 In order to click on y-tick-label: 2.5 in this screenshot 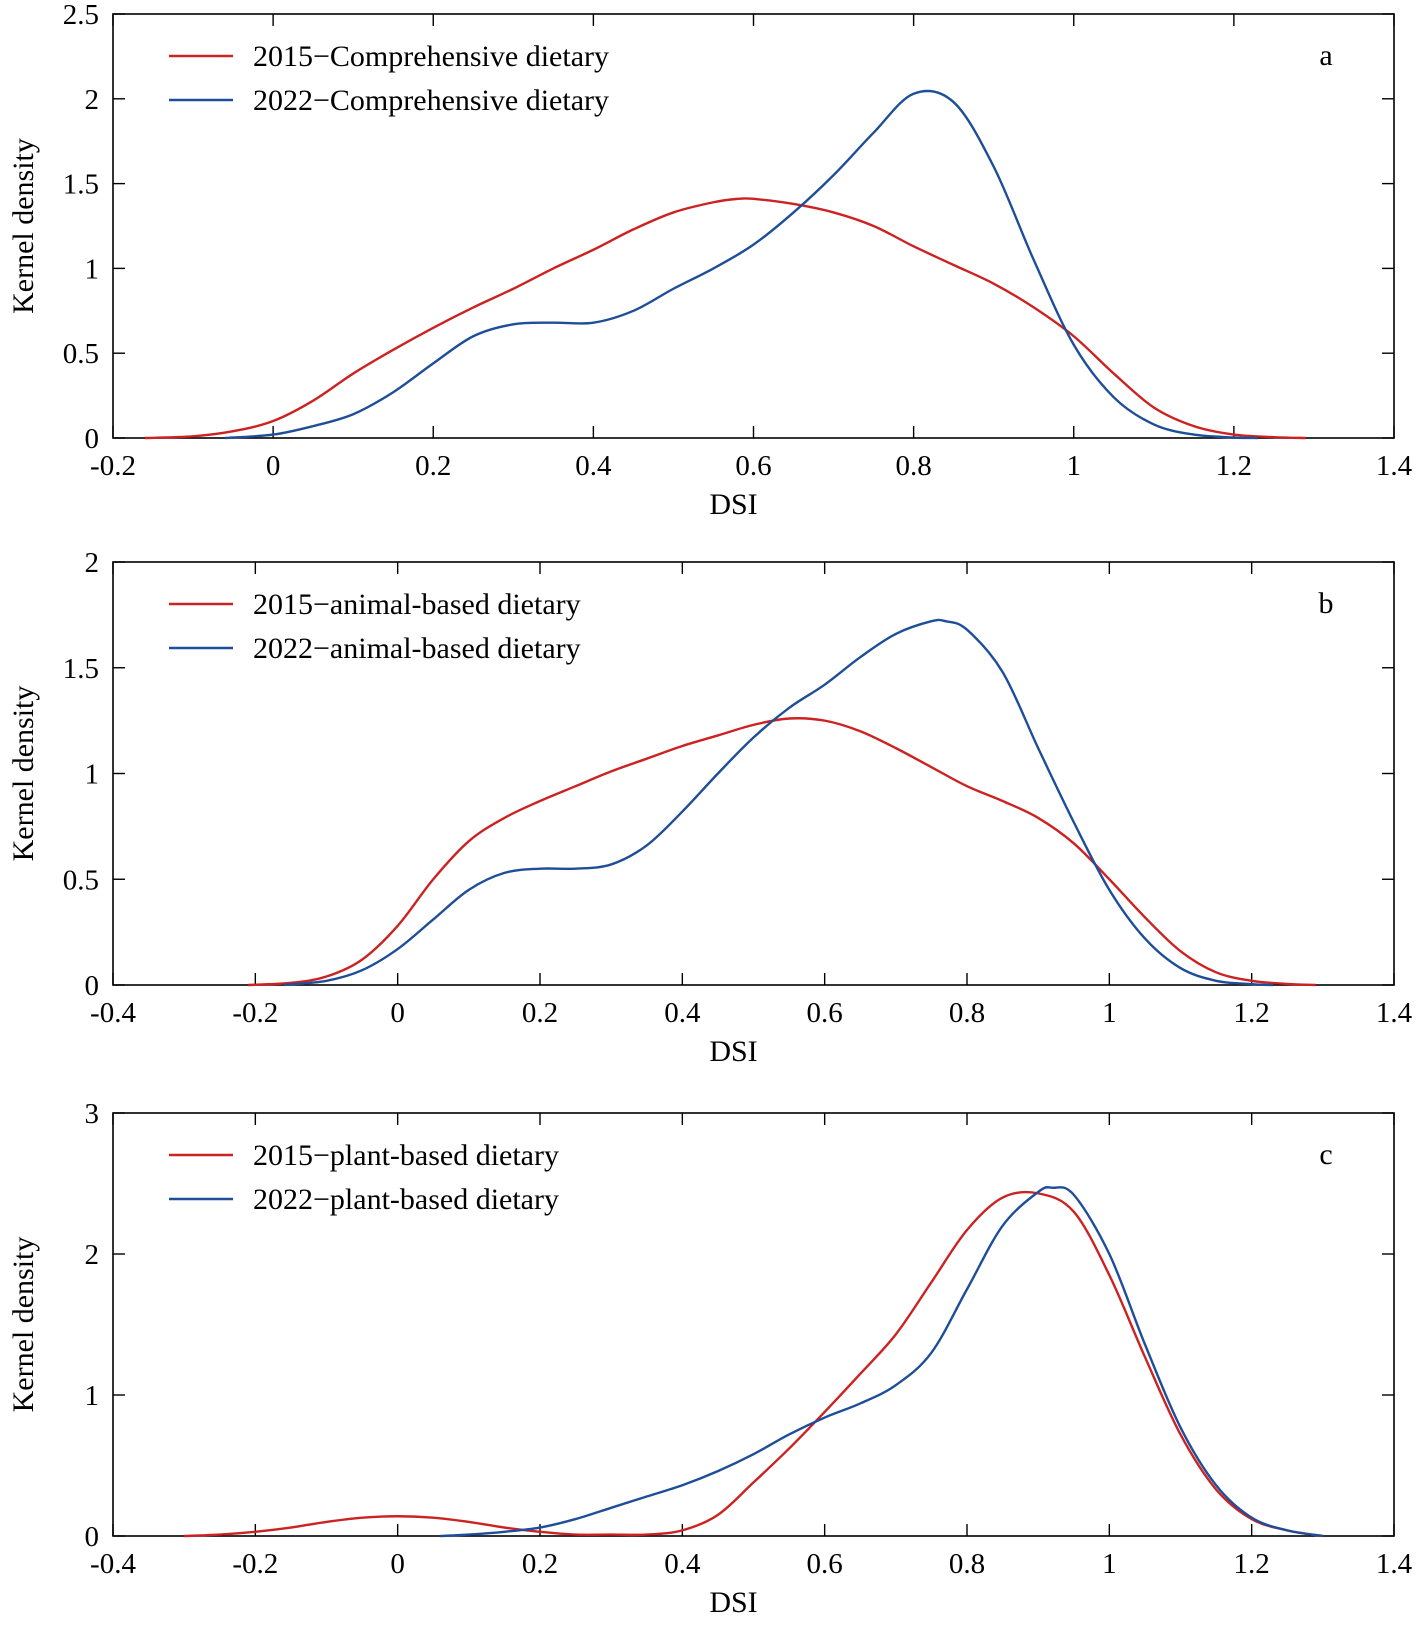, I will do `click(81, 15)`.